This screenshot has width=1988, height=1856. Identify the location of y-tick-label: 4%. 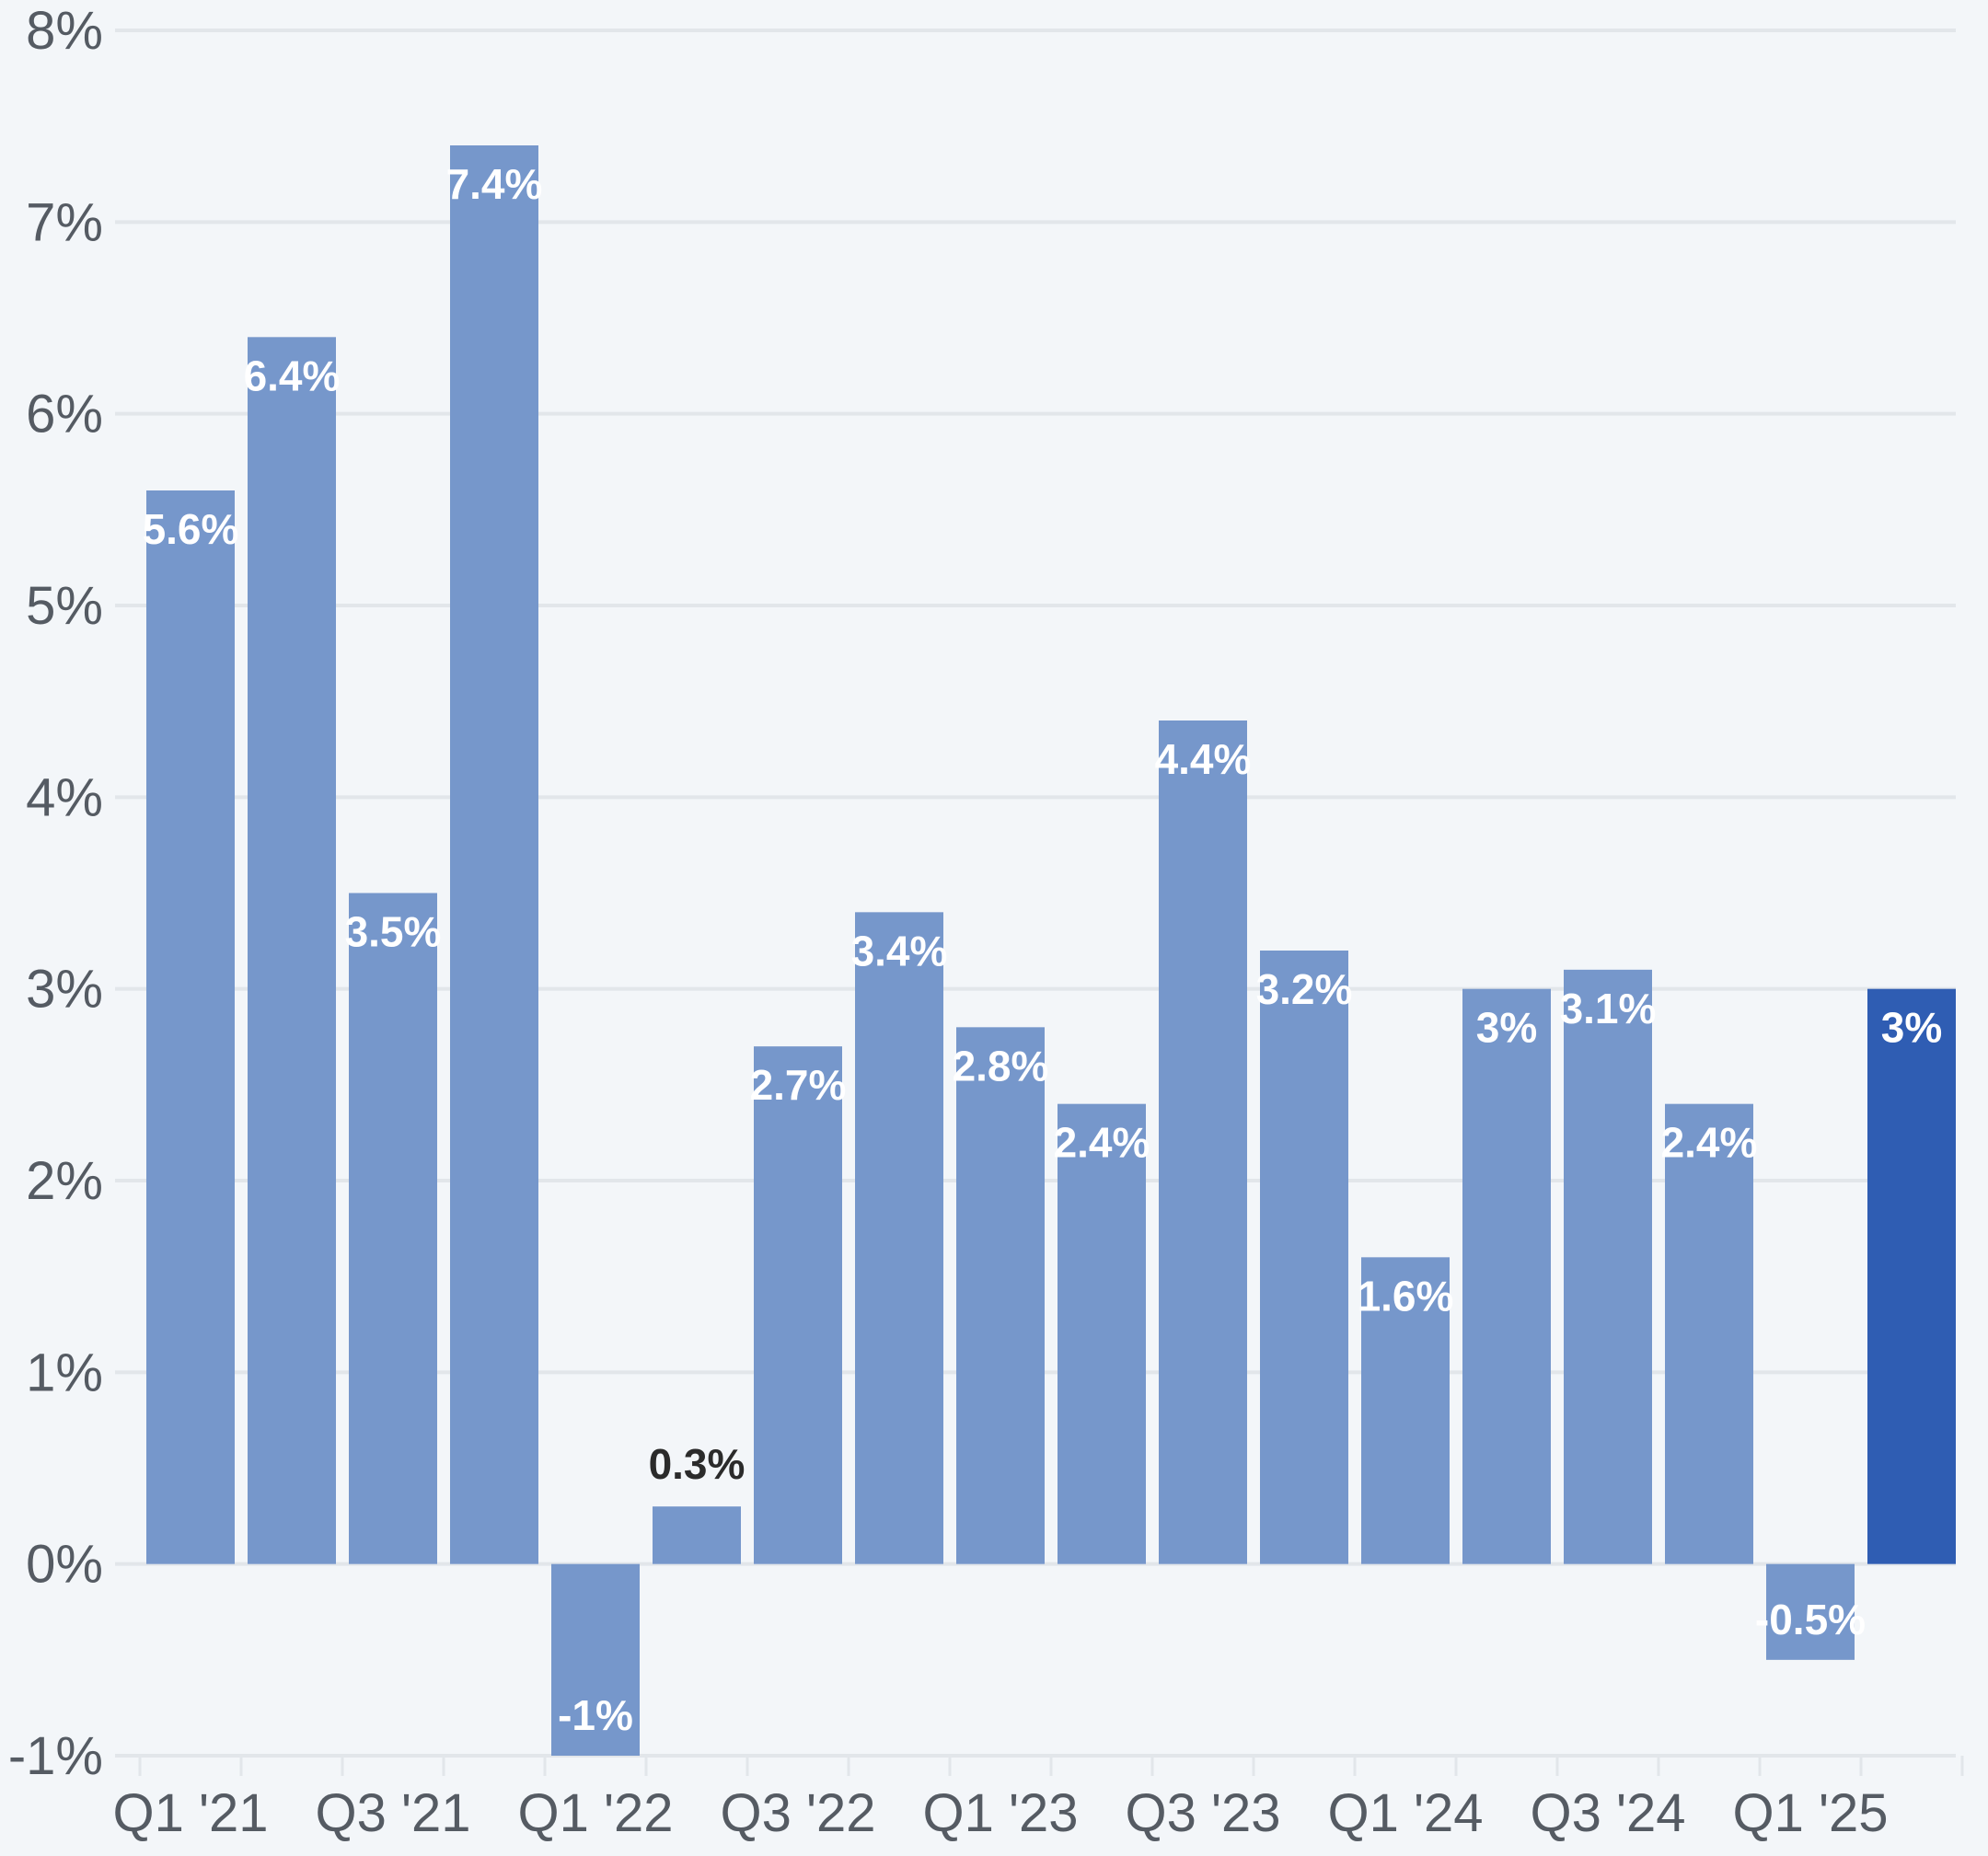
(64, 797).